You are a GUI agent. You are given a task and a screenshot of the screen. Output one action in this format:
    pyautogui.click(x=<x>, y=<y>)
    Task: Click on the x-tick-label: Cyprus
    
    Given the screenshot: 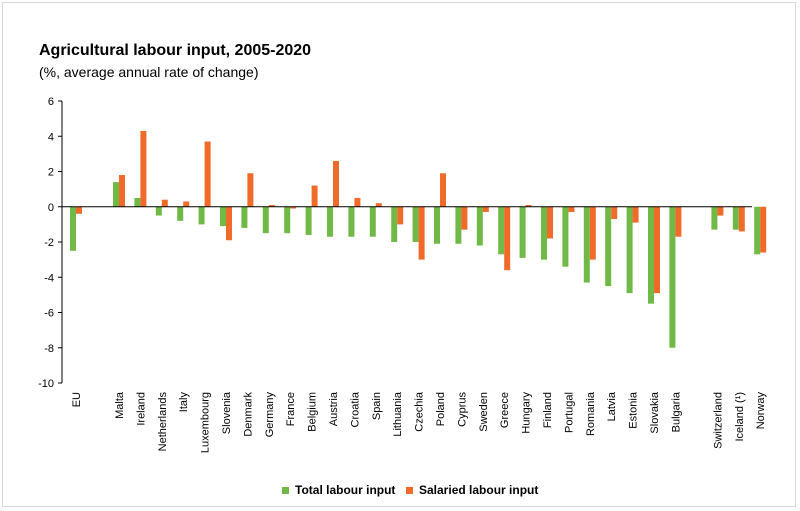 What is the action you would take?
    pyautogui.click(x=462, y=409)
    